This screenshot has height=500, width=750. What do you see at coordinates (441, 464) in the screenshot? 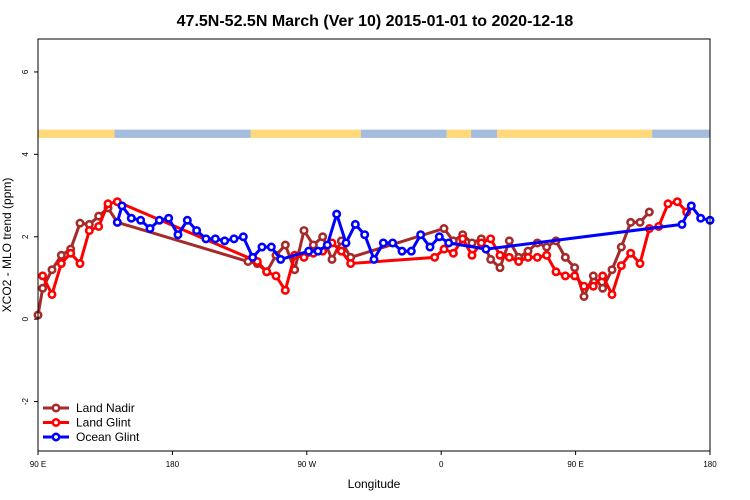
I see `x-tick-label: 0` at bounding box center [441, 464].